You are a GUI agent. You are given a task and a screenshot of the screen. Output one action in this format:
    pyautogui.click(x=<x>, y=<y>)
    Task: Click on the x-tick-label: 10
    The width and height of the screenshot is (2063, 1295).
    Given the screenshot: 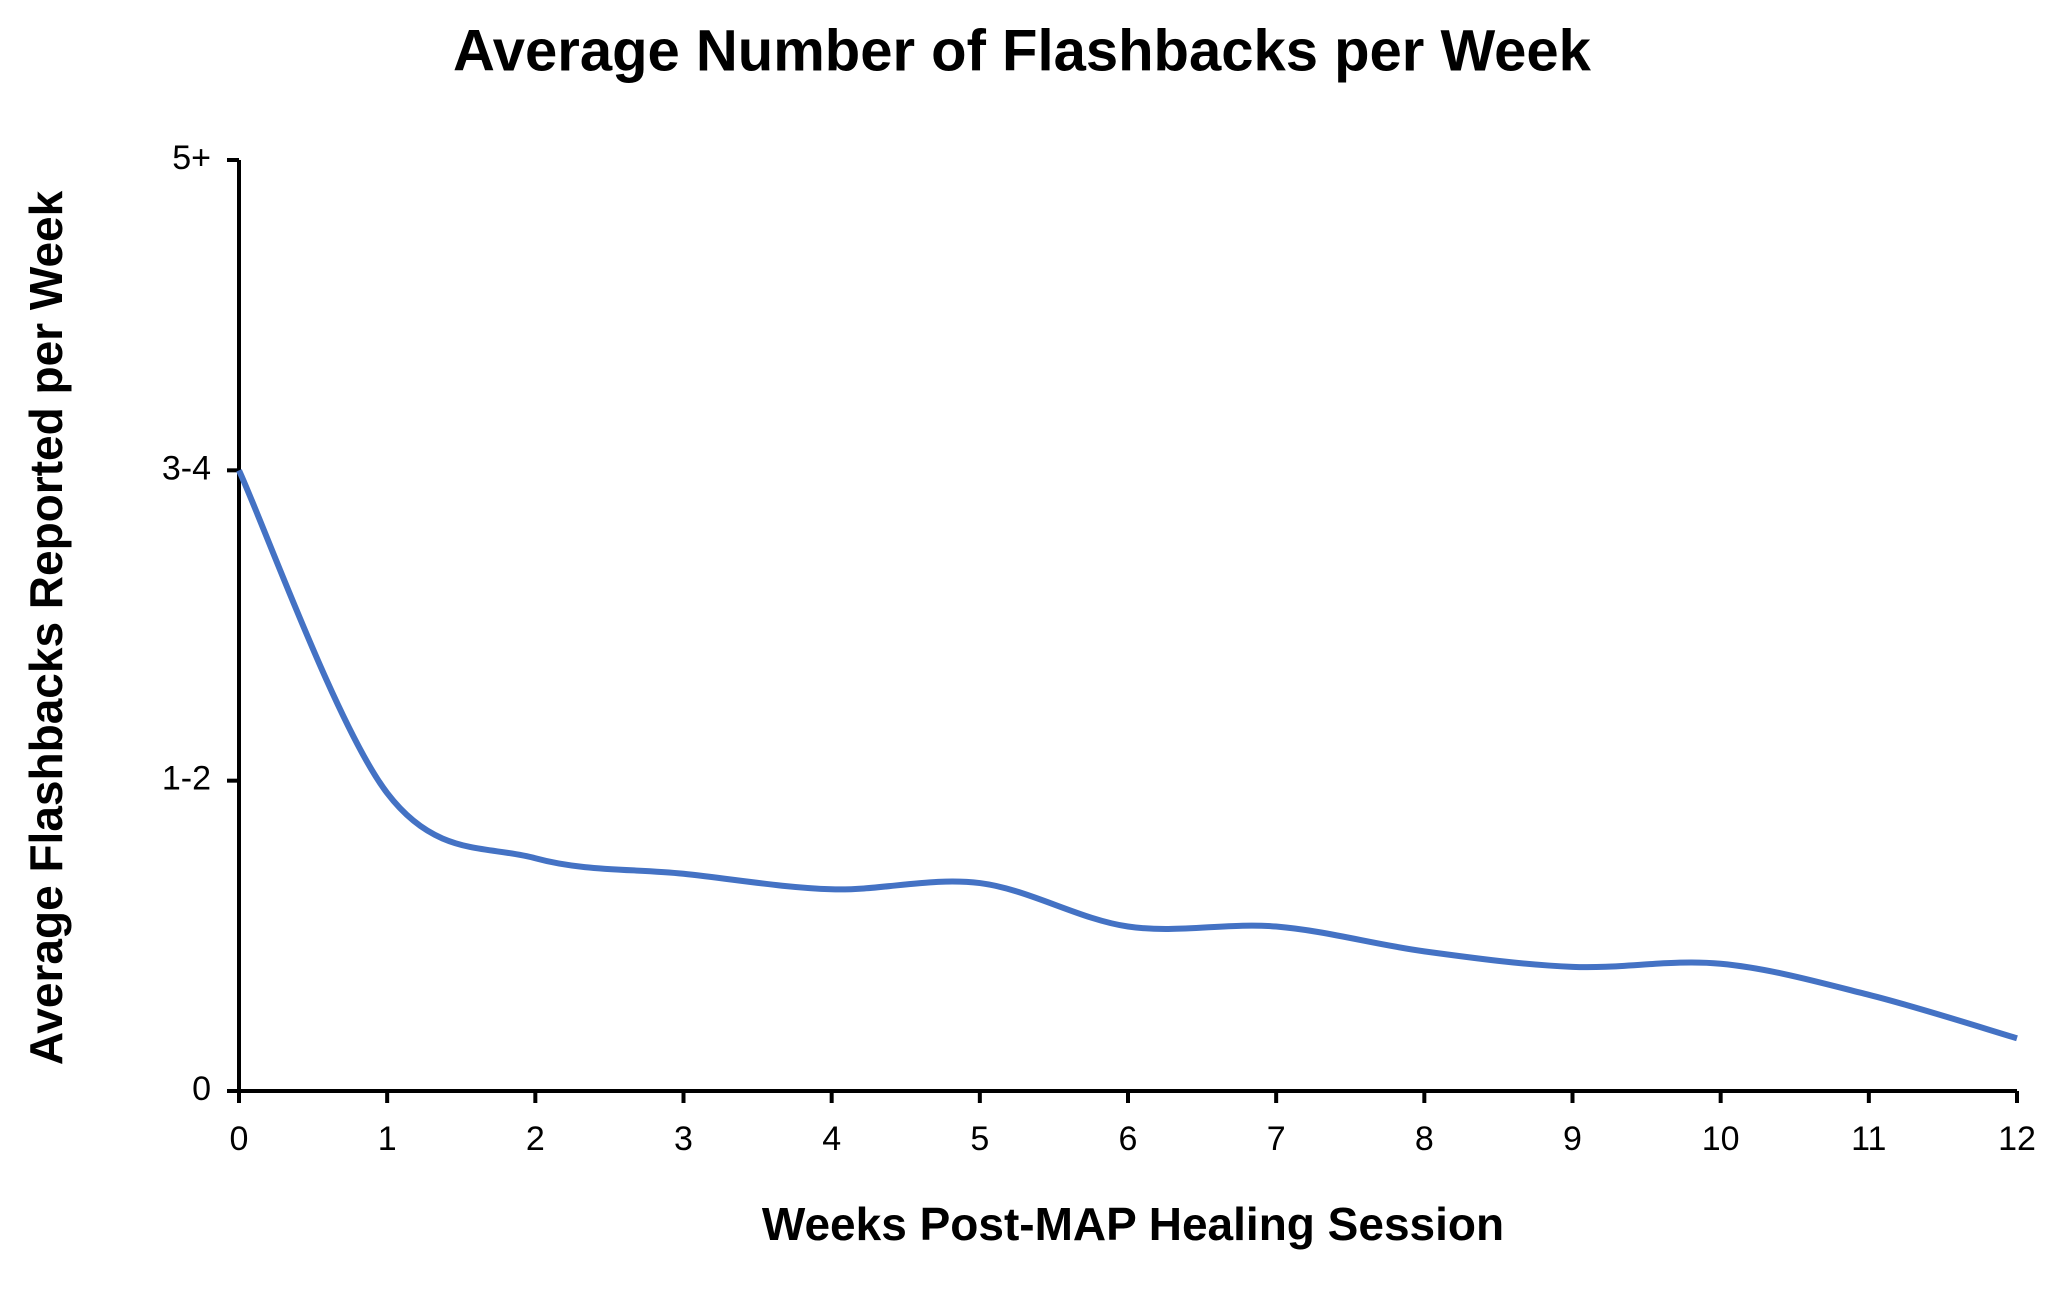 What is the action you would take?
    pyautogui.click(x=1721, y=1139)
    